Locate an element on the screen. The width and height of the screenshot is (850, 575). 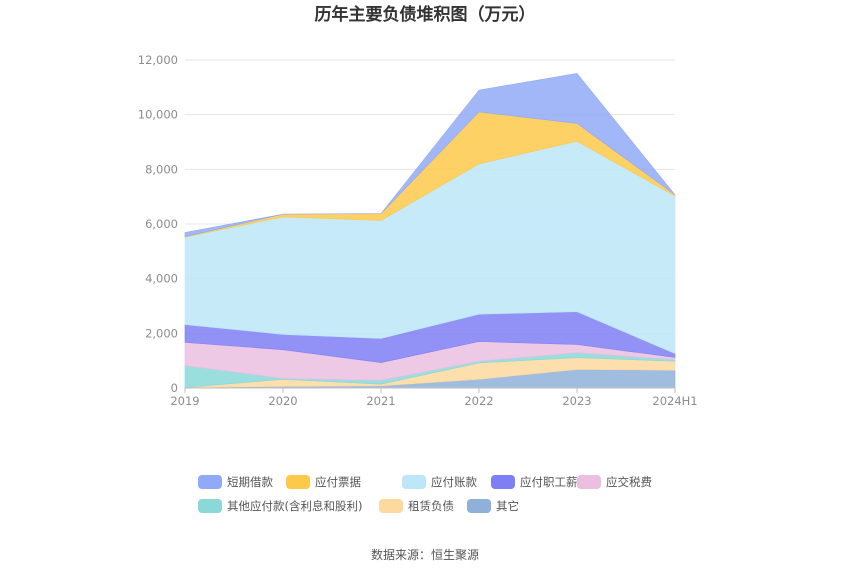
legend-item: 其它 is located at coordinates (493, 506).